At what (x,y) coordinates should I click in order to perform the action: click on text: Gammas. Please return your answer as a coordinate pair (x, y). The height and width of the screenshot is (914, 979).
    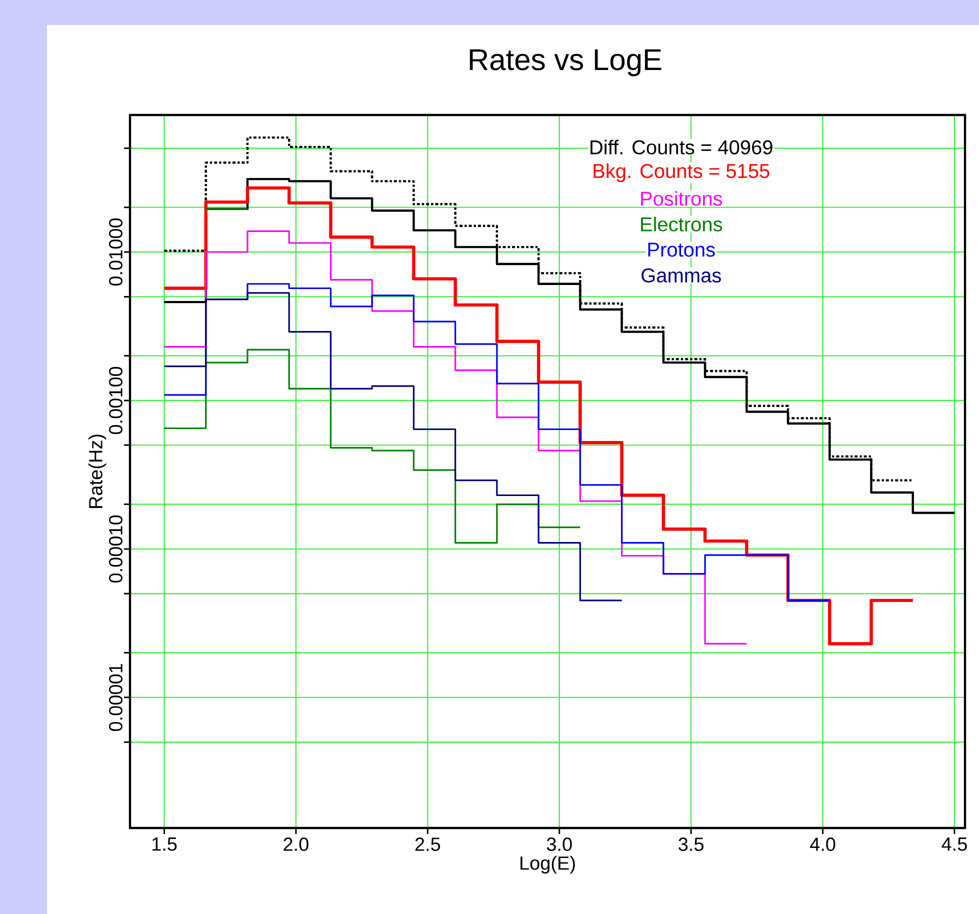
    Looking at the image, I should click on (681, 275).